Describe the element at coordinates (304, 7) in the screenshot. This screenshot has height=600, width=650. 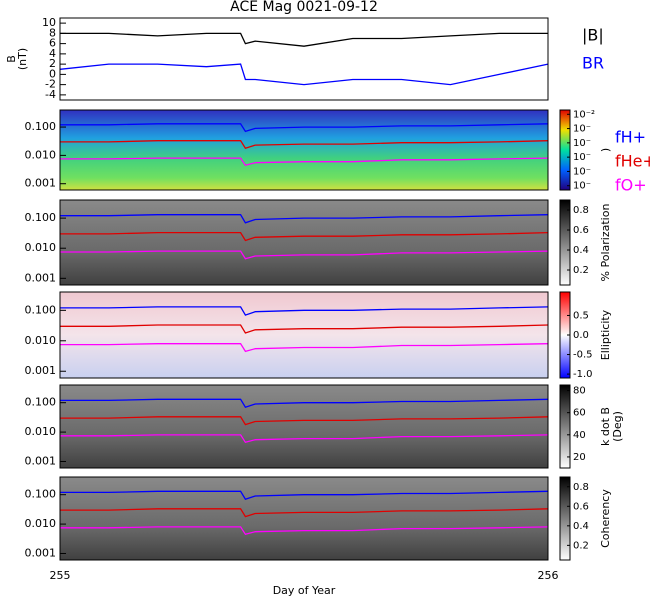
I see `chart-title: ACE Mag 0021-09-12` at that location.